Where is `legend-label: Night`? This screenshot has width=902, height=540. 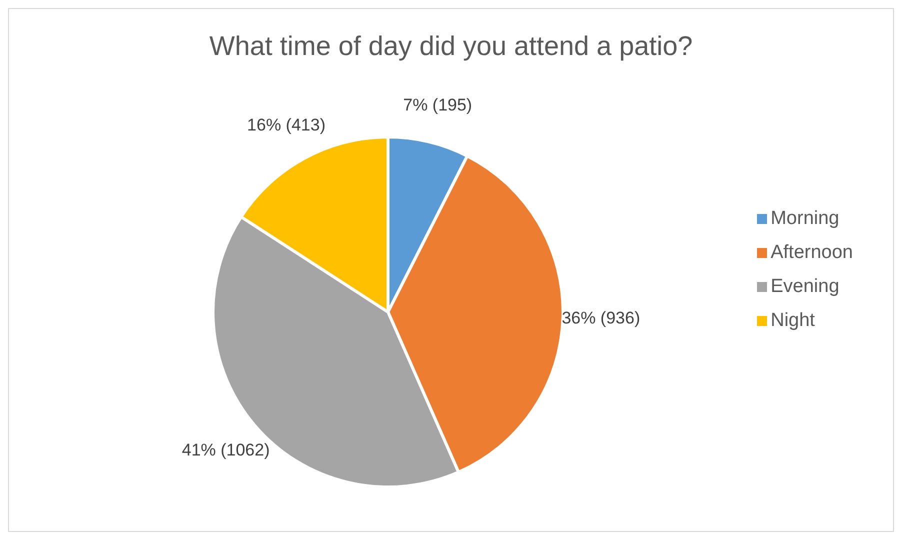
legend-label: Night is located at coordinates (792, 320).